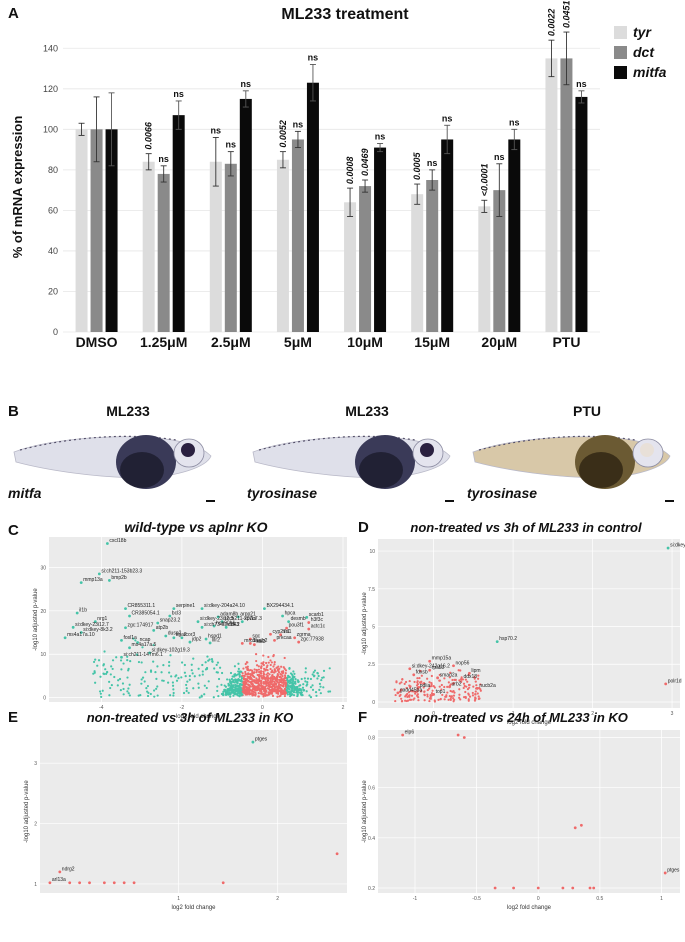 The height and width of the screenshot is (942, 685). I want to click on gene-label: bcl3, so click(176, 614).